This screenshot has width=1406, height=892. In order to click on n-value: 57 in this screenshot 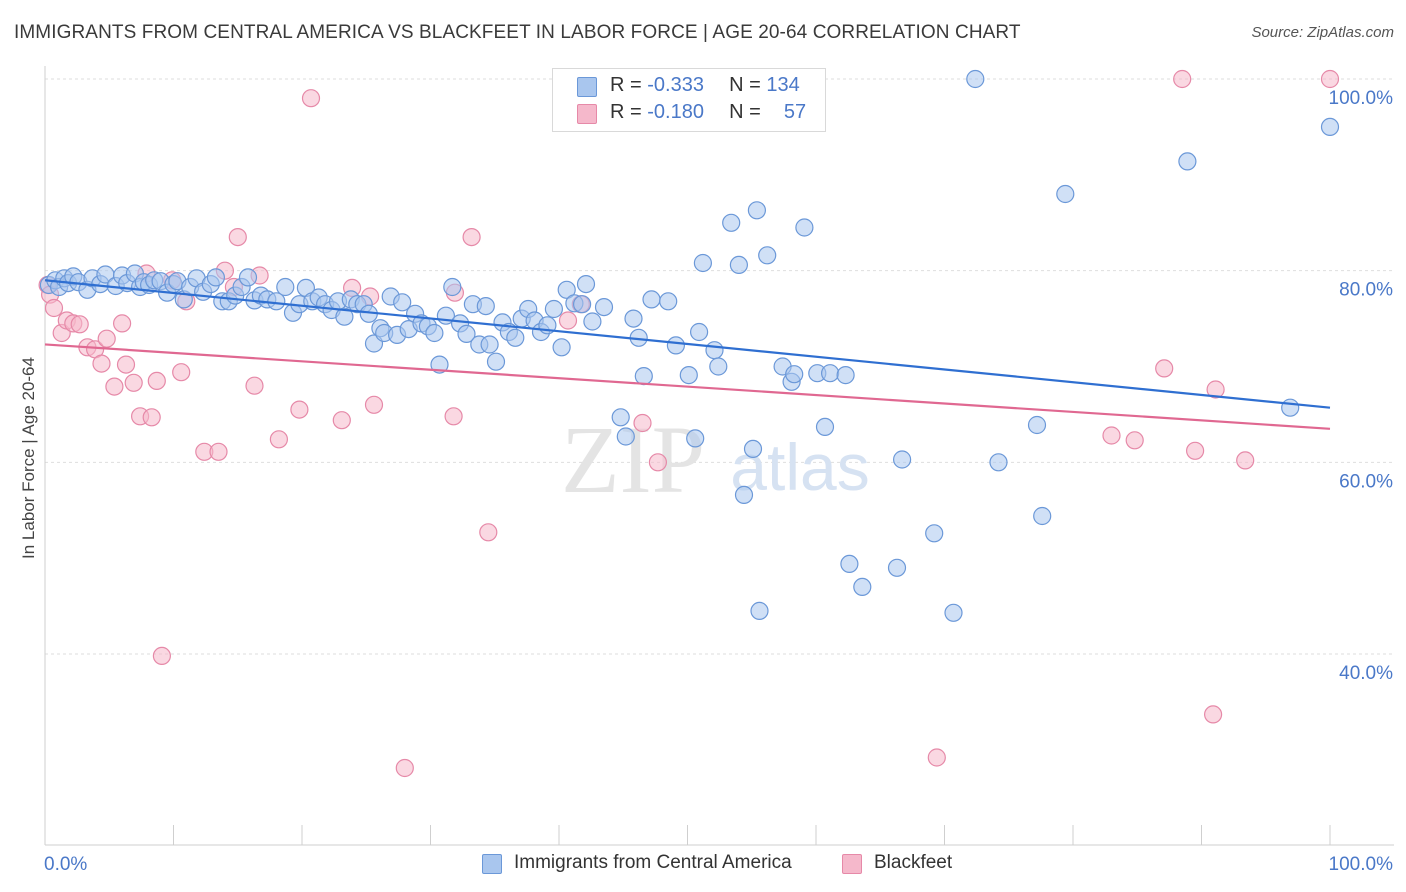, I will do `click(795, 112)`.